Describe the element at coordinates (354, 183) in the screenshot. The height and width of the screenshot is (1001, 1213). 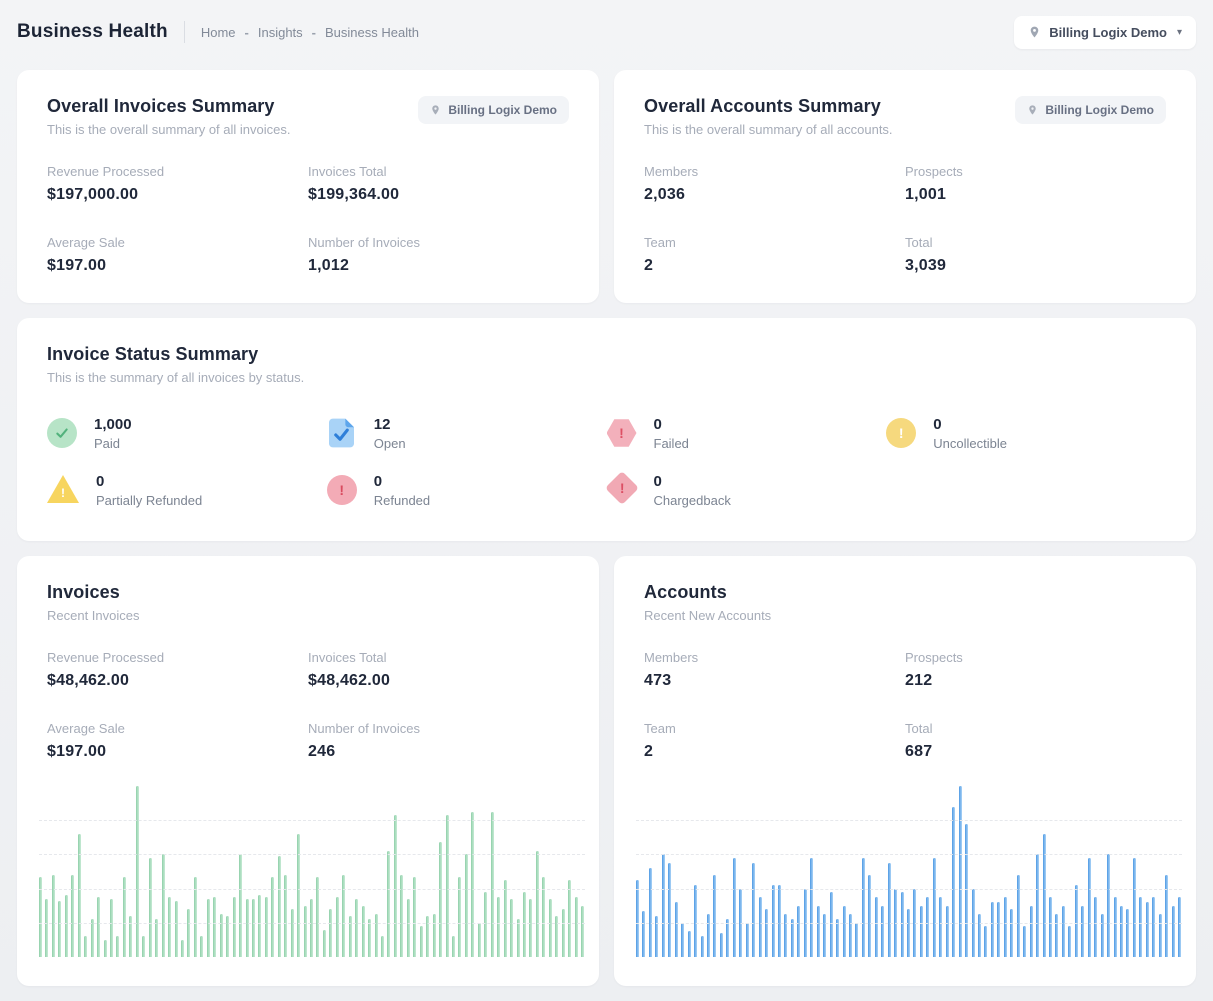
I see `stat-invoices-total: Invoices Total $199,364.00` at that location.